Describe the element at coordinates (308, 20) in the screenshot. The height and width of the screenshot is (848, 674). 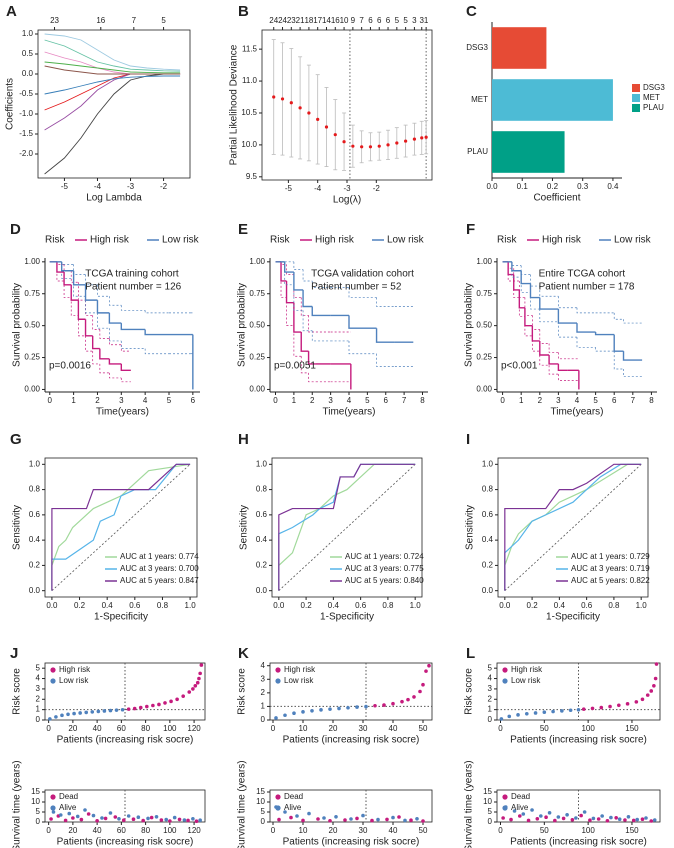
I see `top-tick-label: 18` at that location.